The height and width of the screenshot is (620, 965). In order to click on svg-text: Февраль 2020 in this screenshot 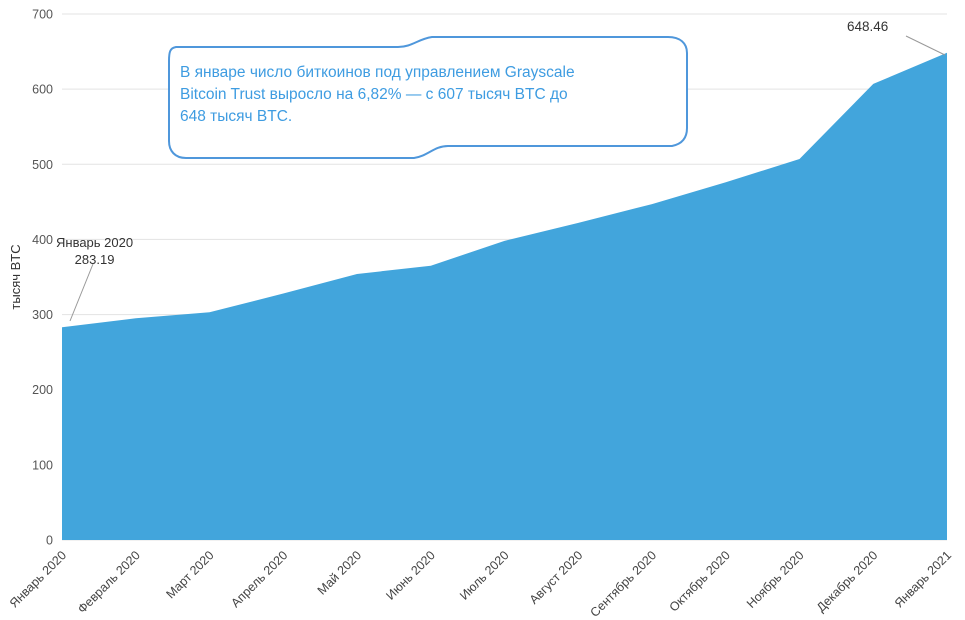, I will do `click(109, 582)`.